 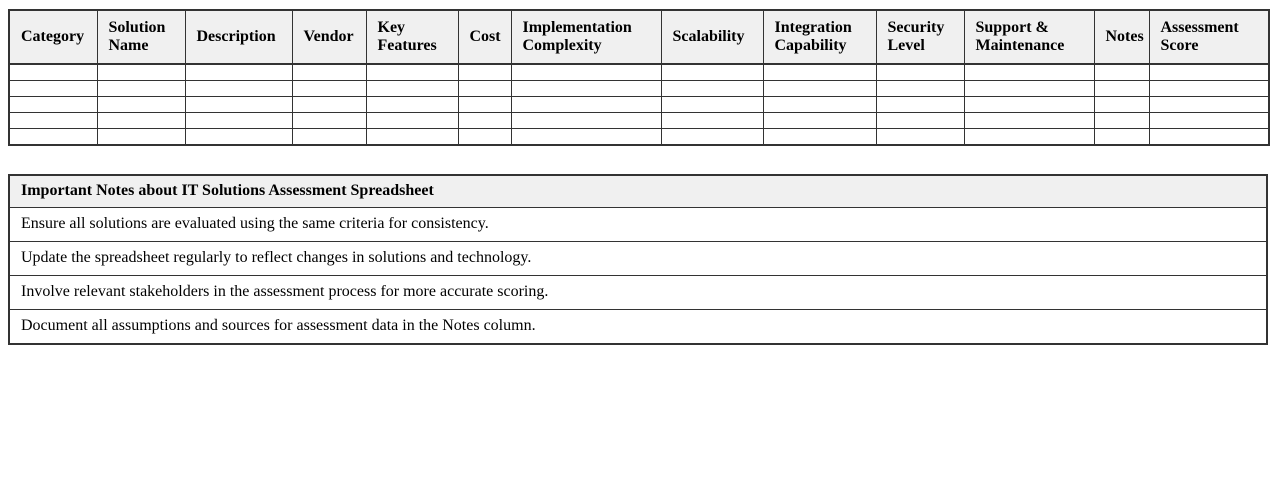 I want to click on column-header-scalability: Scalability, so click(x=712, y=37).